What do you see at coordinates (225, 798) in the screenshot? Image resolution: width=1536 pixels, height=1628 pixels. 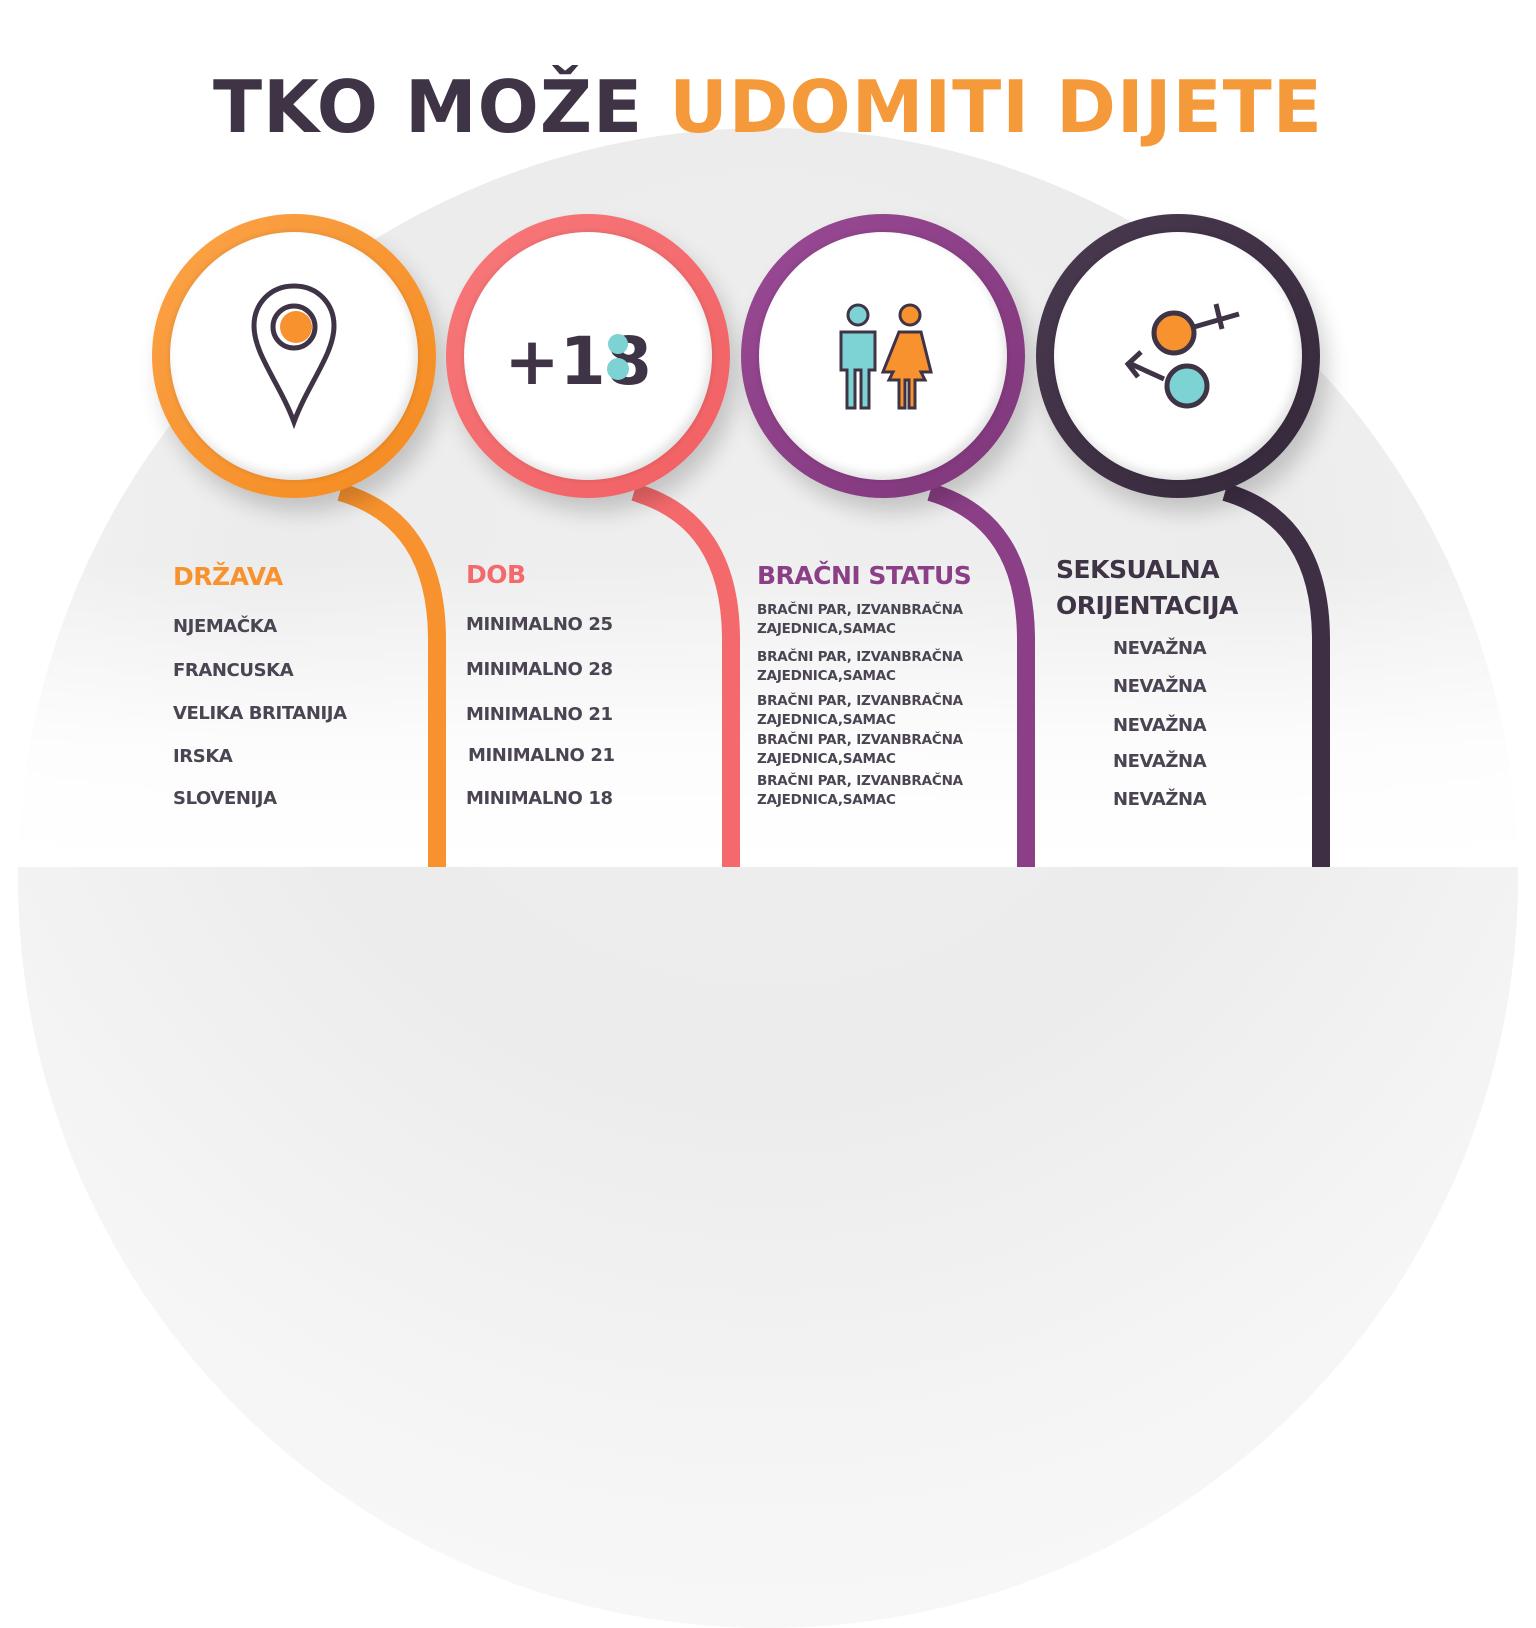 I see `list-item: SLOVENIJA` at bounding box center [225, 798].